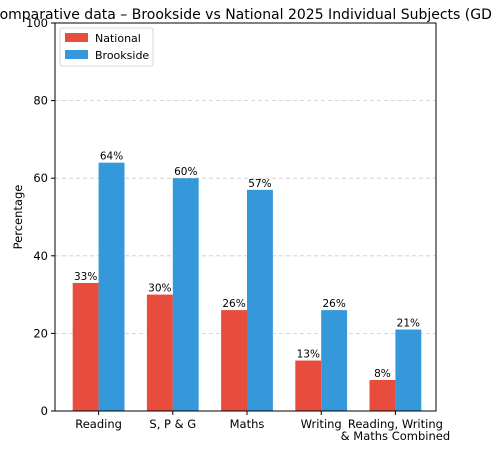  Describe the element at coordinates (382, 374) in the screenshot. I see `data-label: 8%` at that location.